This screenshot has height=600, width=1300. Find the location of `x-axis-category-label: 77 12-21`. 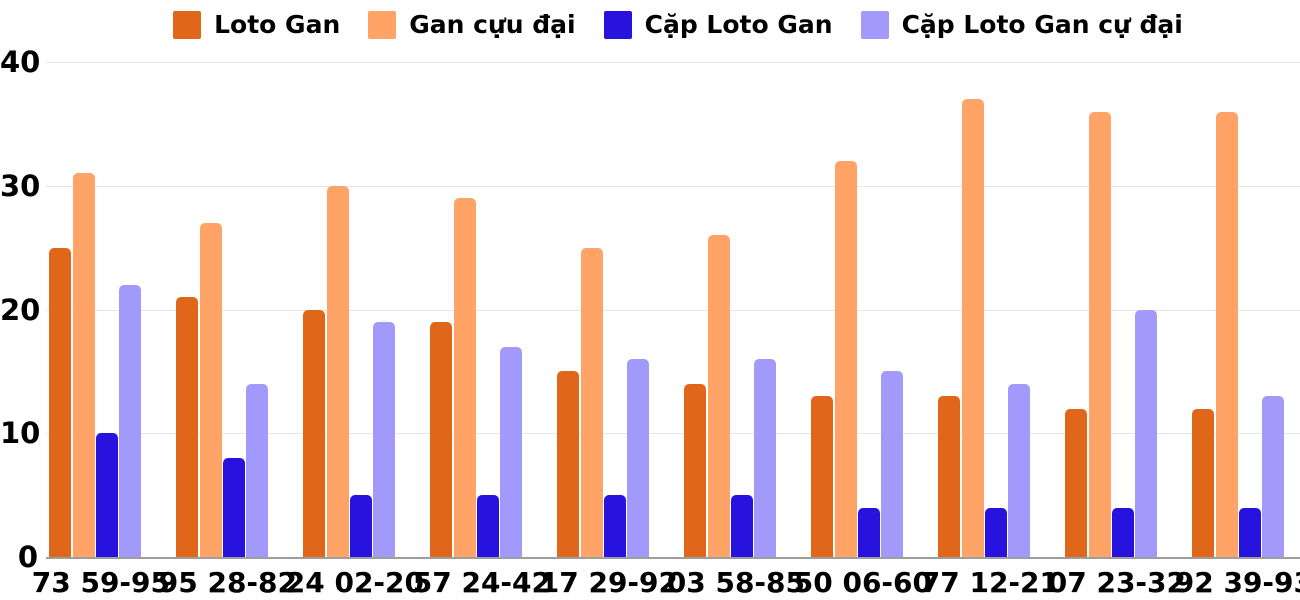

x-axis-category-label: 77 12-21 is located at coordinates (990, 582).